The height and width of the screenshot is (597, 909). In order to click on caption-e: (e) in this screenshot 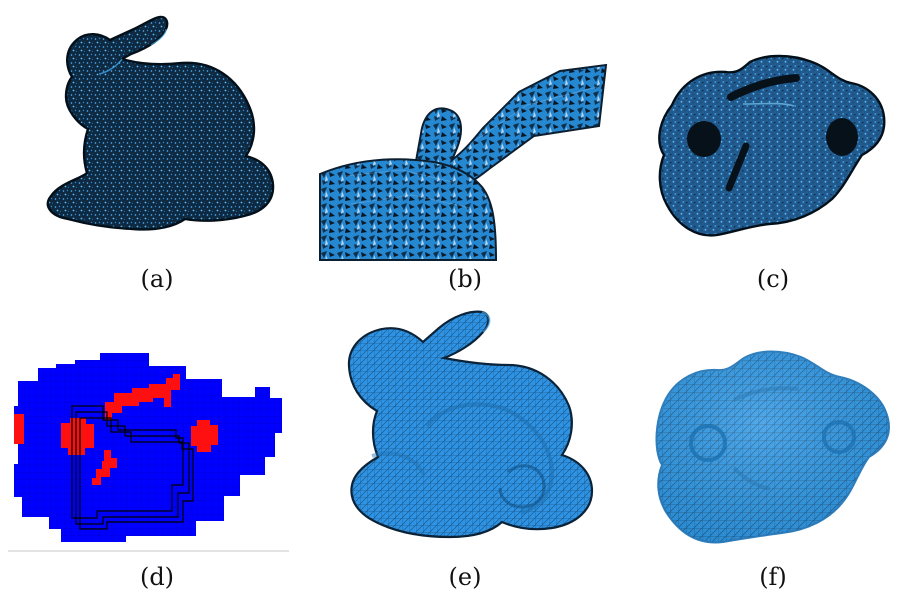, I will do `click(465, 577)`.